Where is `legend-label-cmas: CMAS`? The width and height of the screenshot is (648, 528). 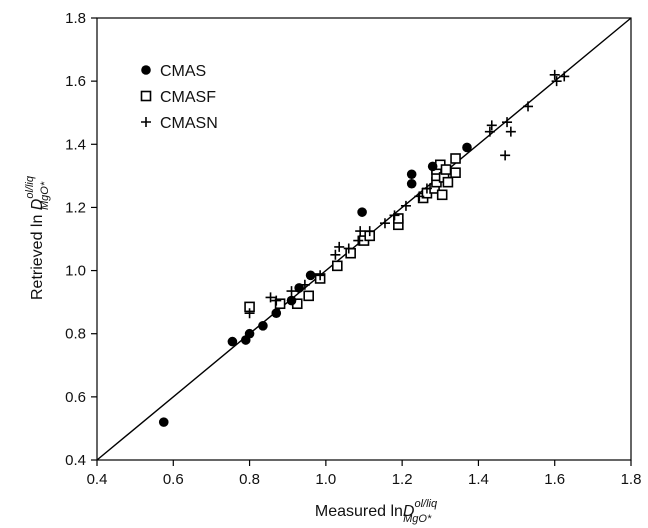
legend-label-cmas: CMAS is located at coordinates (183, 71).